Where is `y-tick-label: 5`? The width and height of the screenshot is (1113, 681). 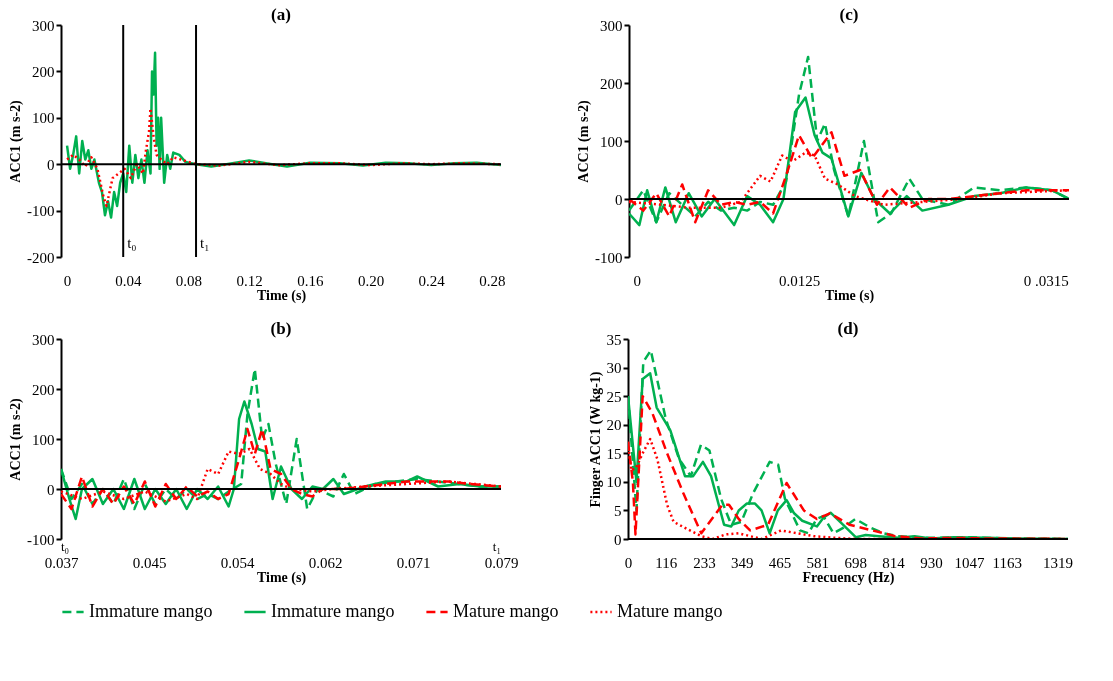
y-tick-label: 5 is located at coordinates (618, 510).